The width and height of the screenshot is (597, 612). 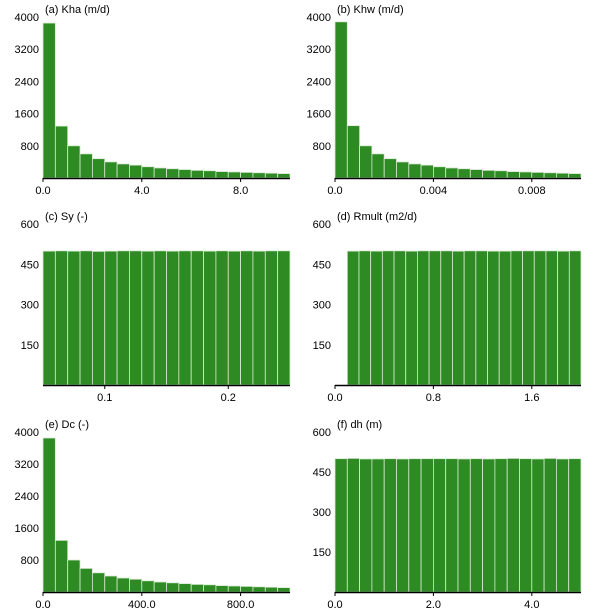 I want to click on y-tick-label-khw: 4000, so click(x=319, y=18).